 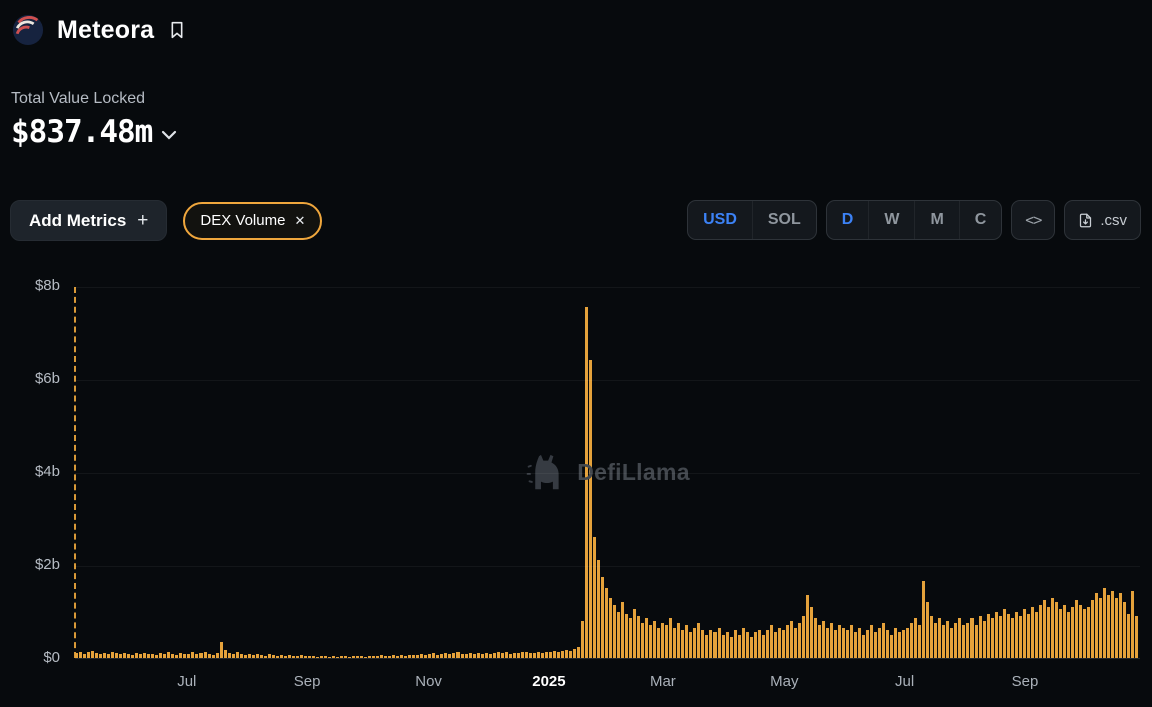 I want to click on close-icon: ✕, so click(x=300, y=220).